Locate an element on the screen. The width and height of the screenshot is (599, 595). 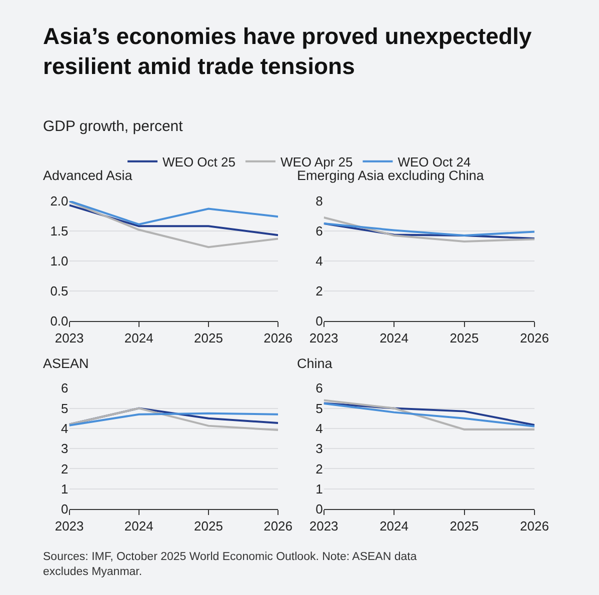
chart-title: Emerging Asia excluding China is located at coordinates (390, 175).